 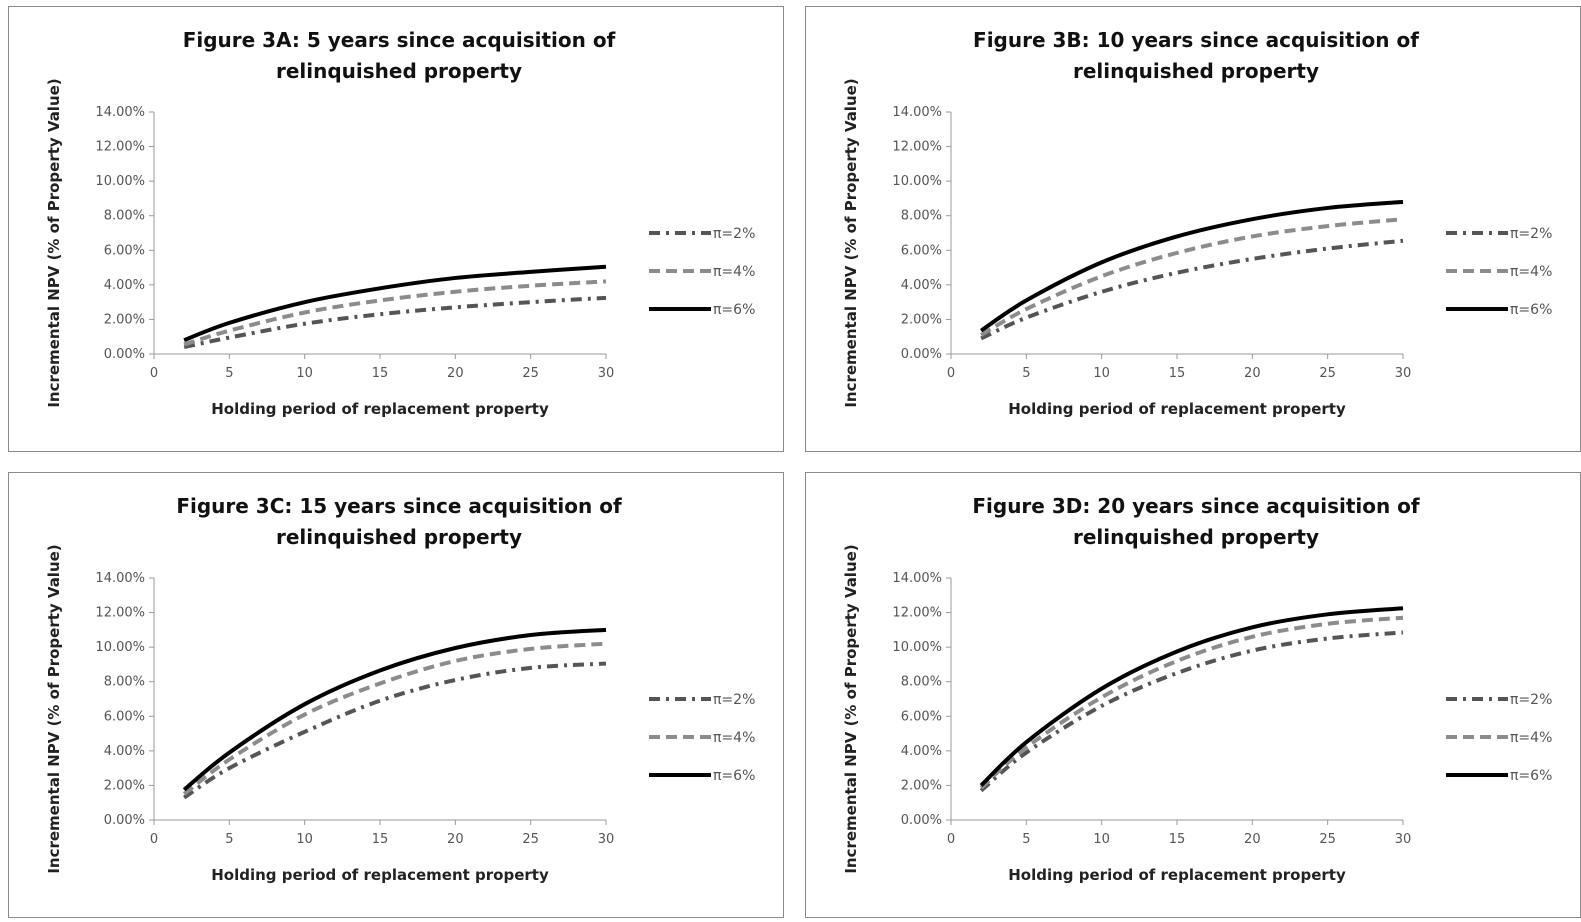 I want to click on chart-title: Figure 3C: 15 years since acquisition of, so click(x=399, y=506).